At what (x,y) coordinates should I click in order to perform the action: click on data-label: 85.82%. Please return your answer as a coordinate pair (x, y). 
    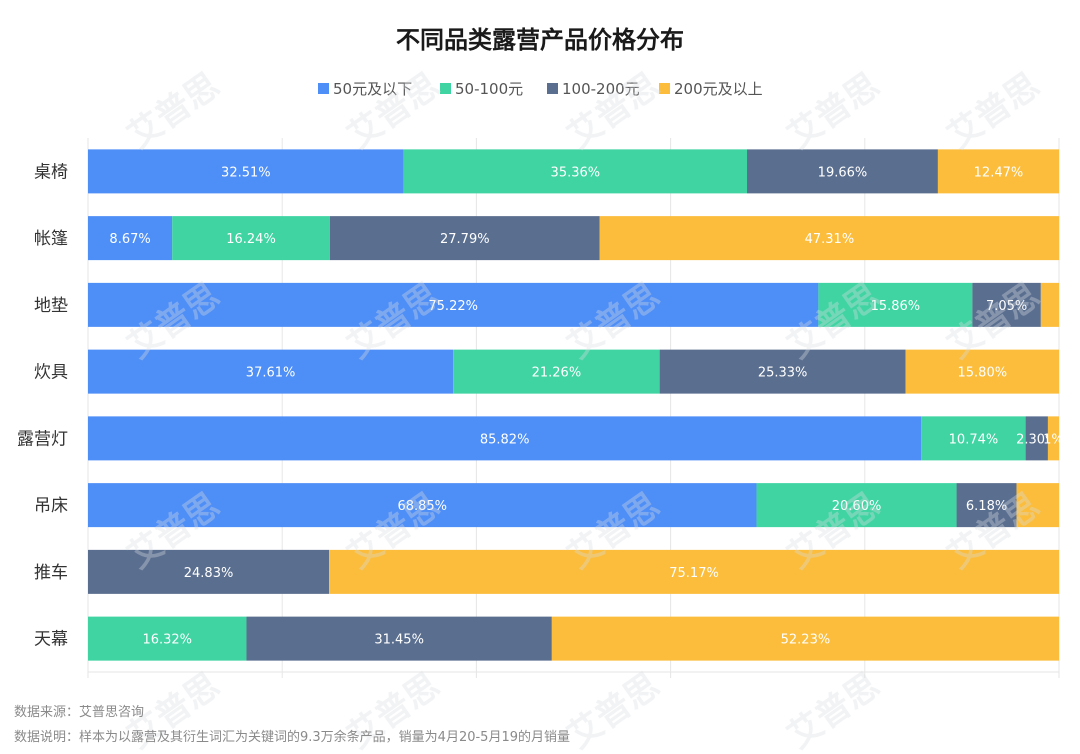
    Looking at the image, I should click on (505, 439).